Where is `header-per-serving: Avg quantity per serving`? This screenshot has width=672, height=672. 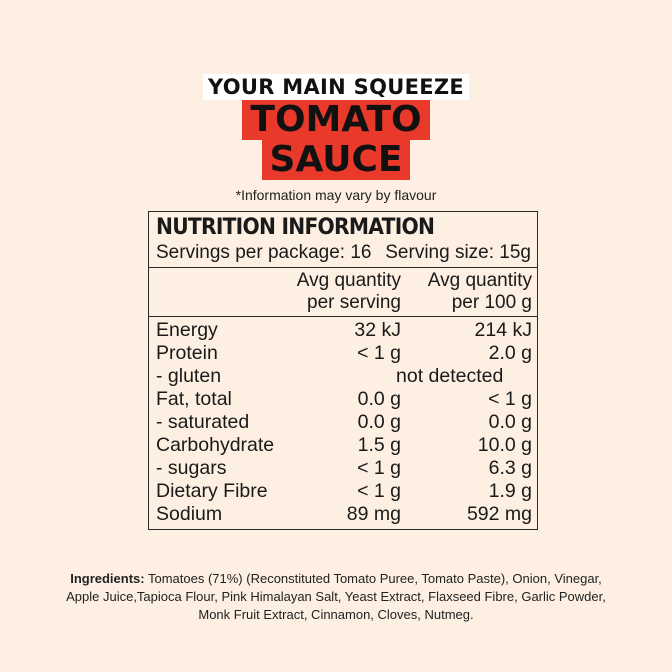 header-per-serving: Avg quantity per serving is located at coordinates (349, 292).